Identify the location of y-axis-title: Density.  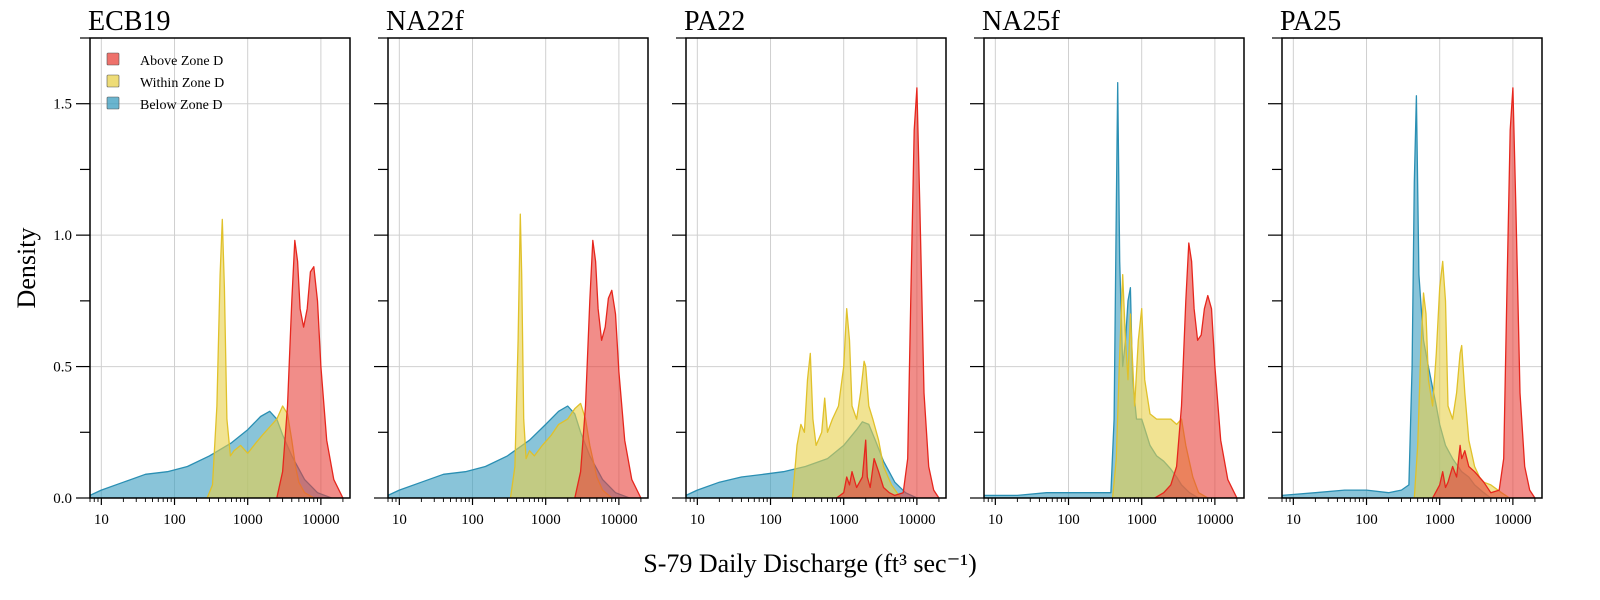
(26, 268).